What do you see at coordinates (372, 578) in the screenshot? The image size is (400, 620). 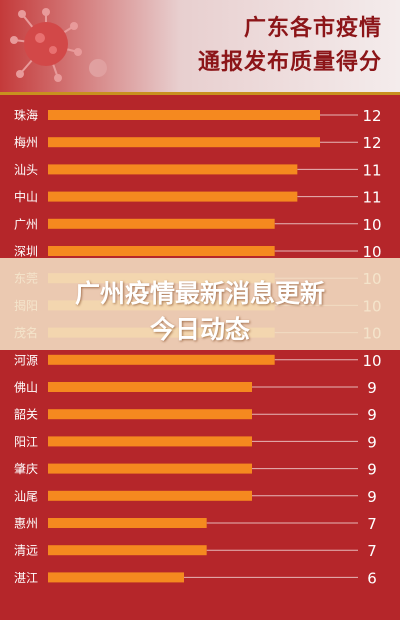 I see `value-label: 6` at bounding box center [372, 578].